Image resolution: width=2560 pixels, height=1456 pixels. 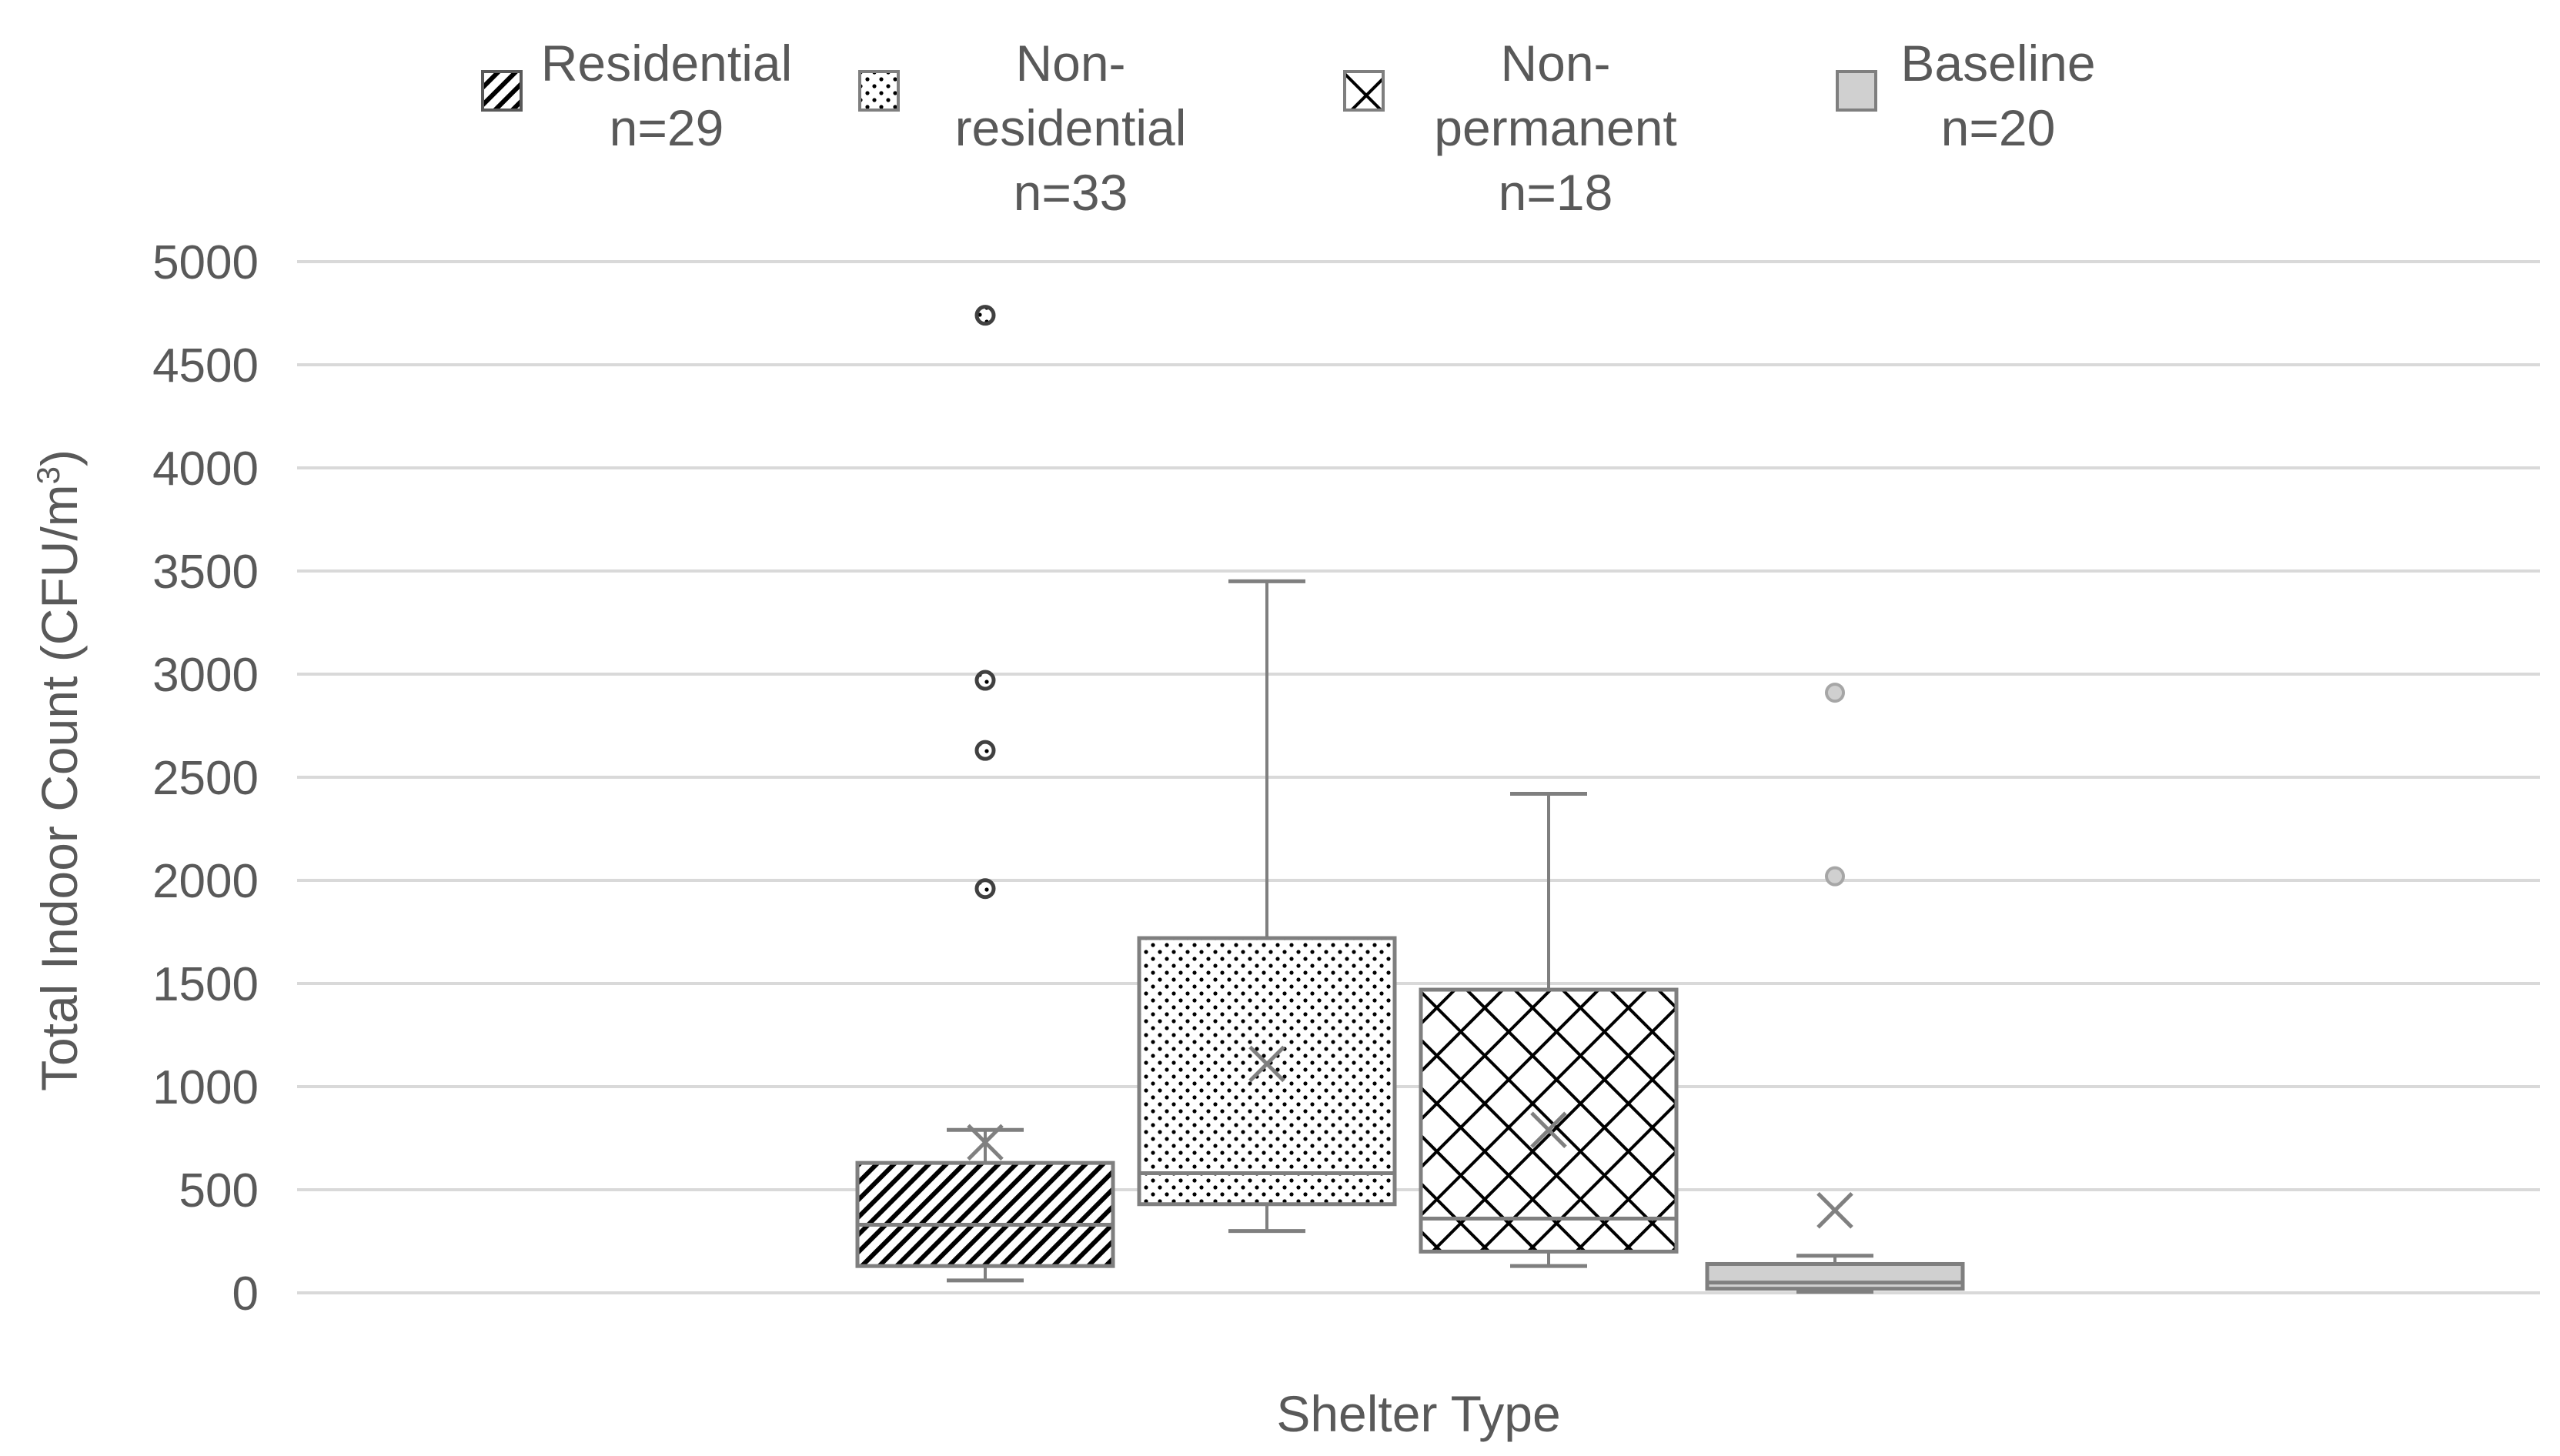 I want to click on y-tick-label: 1500, so click(x=206, y=985).